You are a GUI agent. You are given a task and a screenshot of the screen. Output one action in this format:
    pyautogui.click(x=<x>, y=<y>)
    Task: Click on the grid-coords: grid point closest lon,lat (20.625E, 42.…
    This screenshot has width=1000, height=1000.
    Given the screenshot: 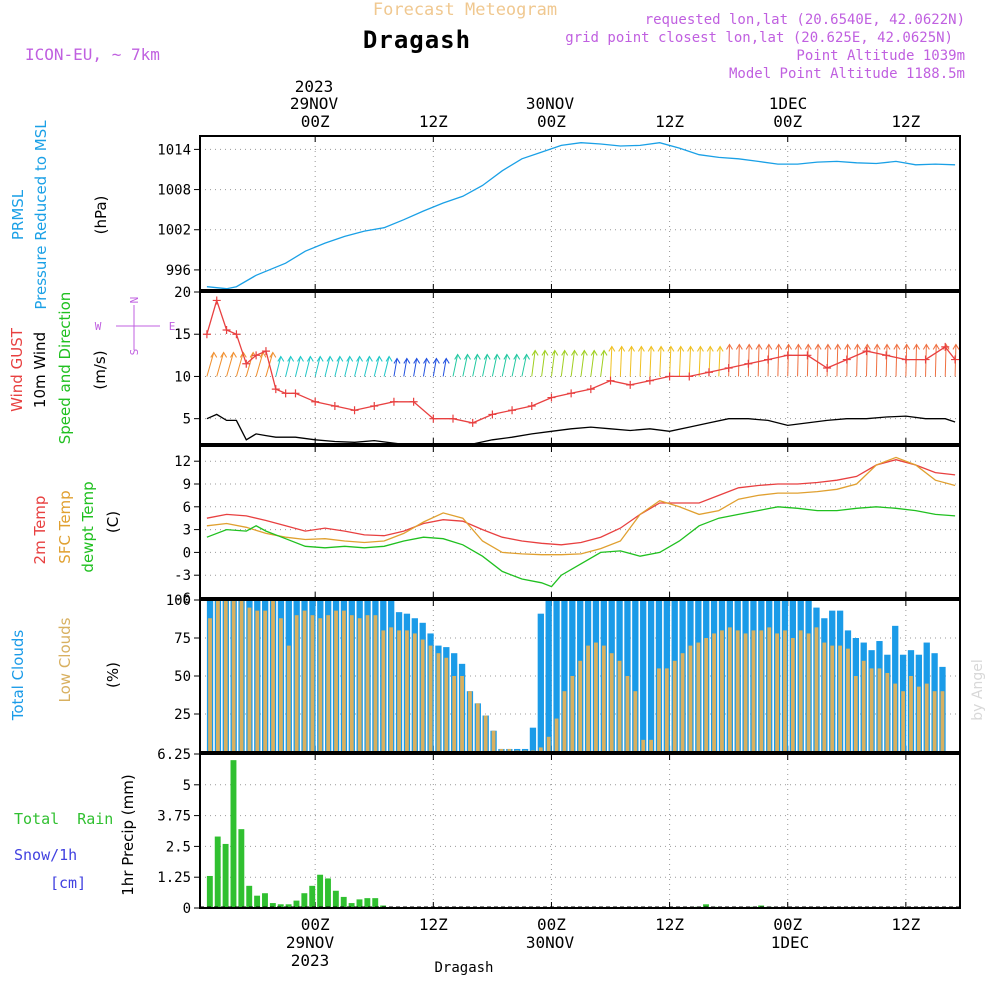 What is the action you would take?
    pyautogui.click(x=759, y=38)
    